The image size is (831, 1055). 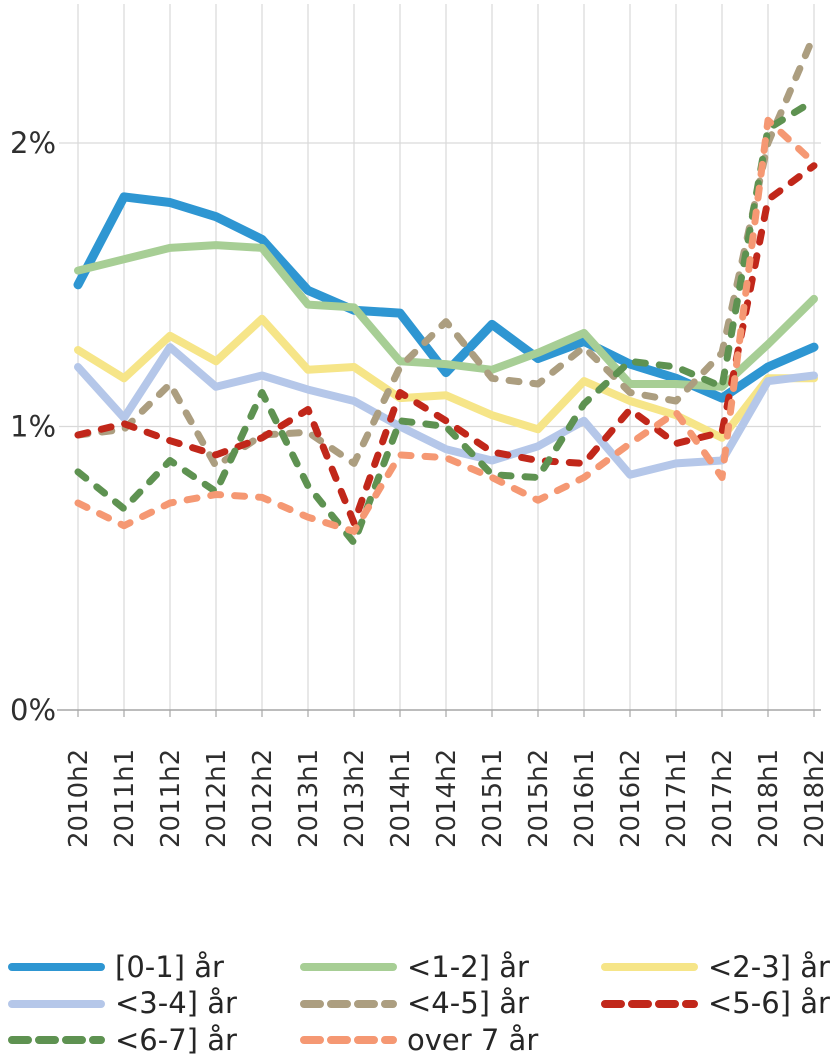 I want to click on legend-item-6: <6-7] år, so click(x=154, y=1038).